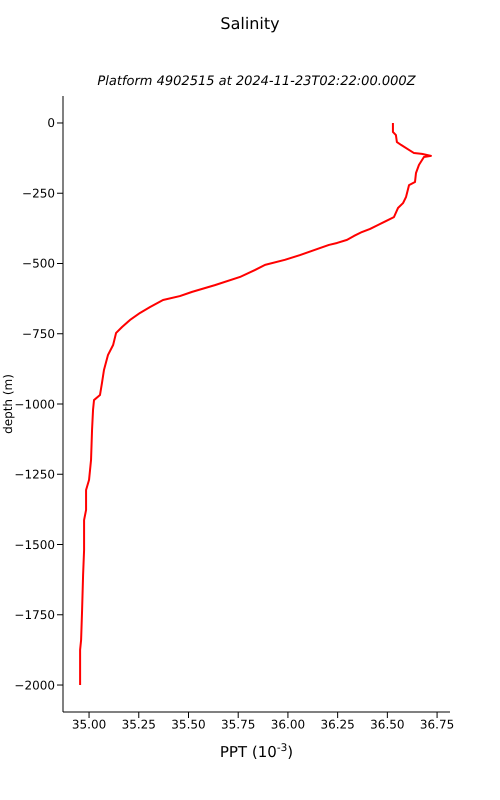 This screenshot has height=800, width=500. Describe the element at coordinates (51, 123) in the screenshot. I see `y-tick-label: 0` at that location.